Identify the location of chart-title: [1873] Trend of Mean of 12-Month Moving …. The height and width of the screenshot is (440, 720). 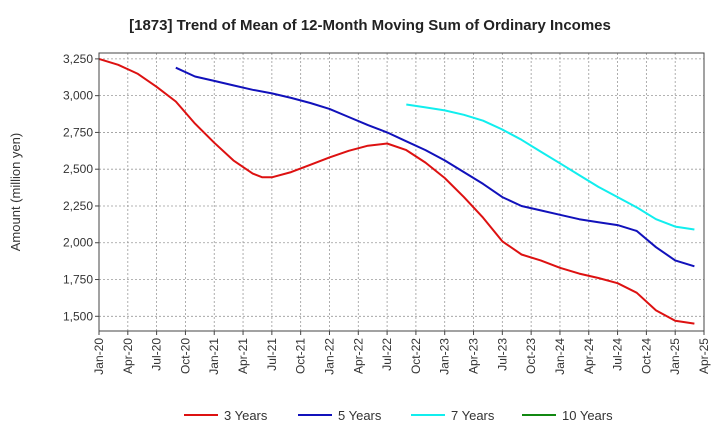
(370, 25).